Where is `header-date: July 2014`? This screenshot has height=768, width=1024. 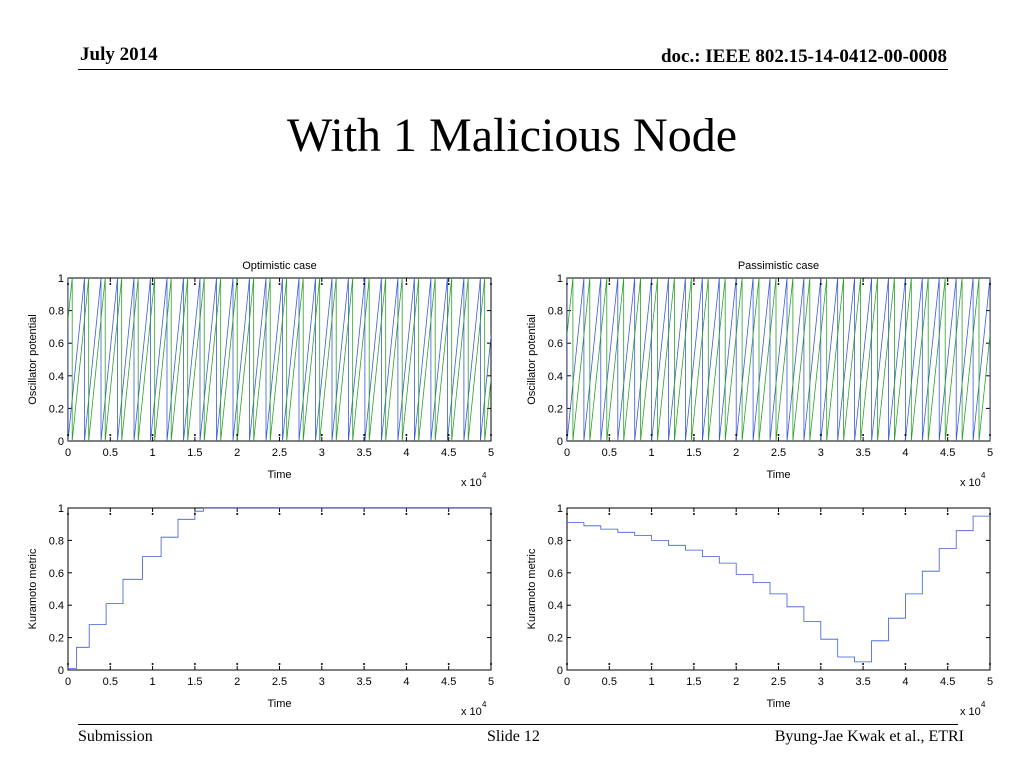 header-date: July 2014 is located at coordinates (119, 54).